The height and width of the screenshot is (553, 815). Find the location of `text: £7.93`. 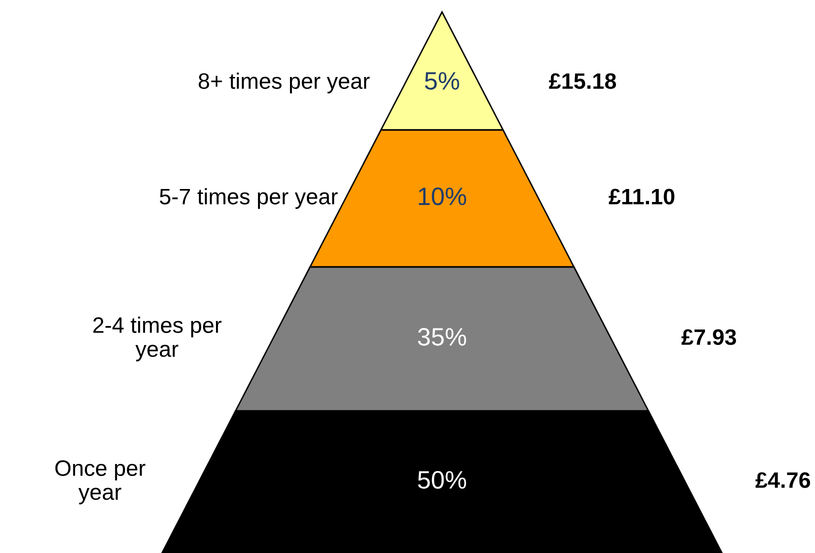

text: £7.93 is located at coordinates (708, 337).